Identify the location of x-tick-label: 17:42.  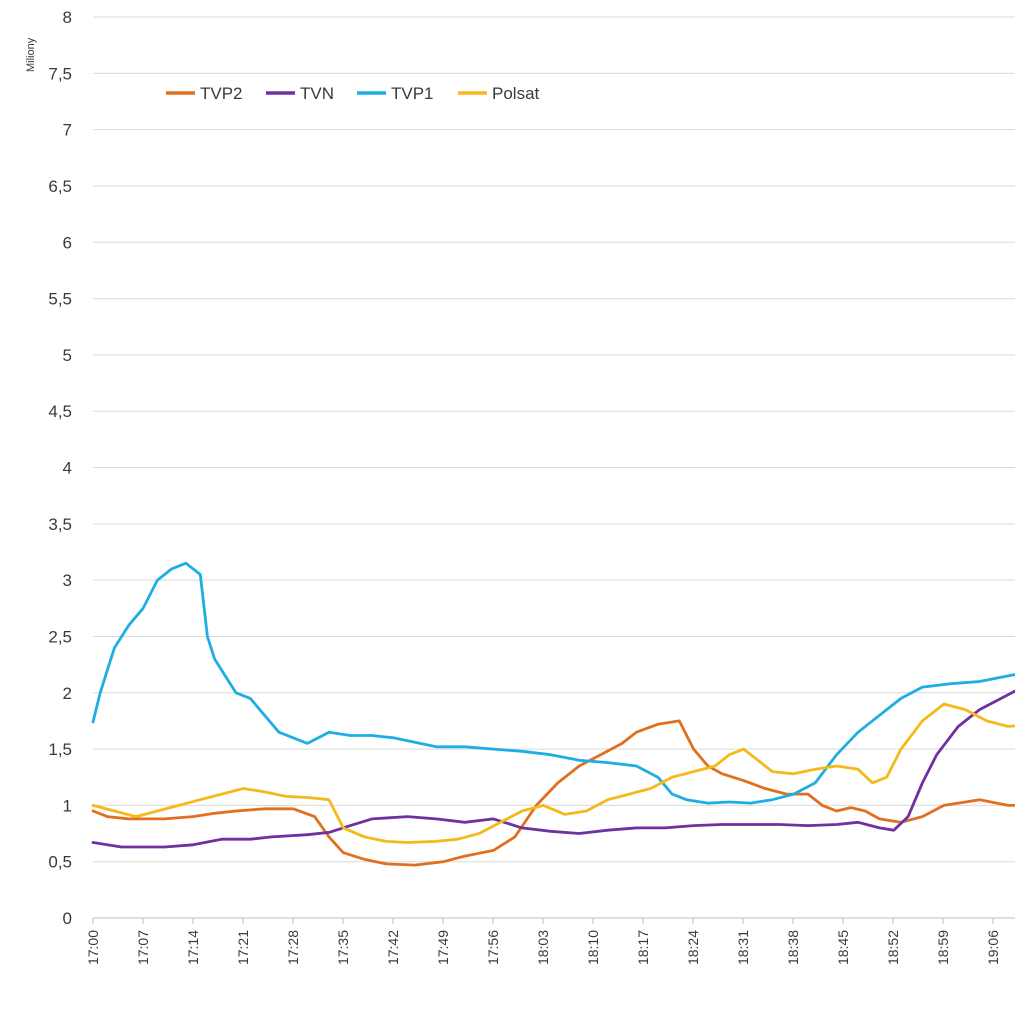
(393, 947).